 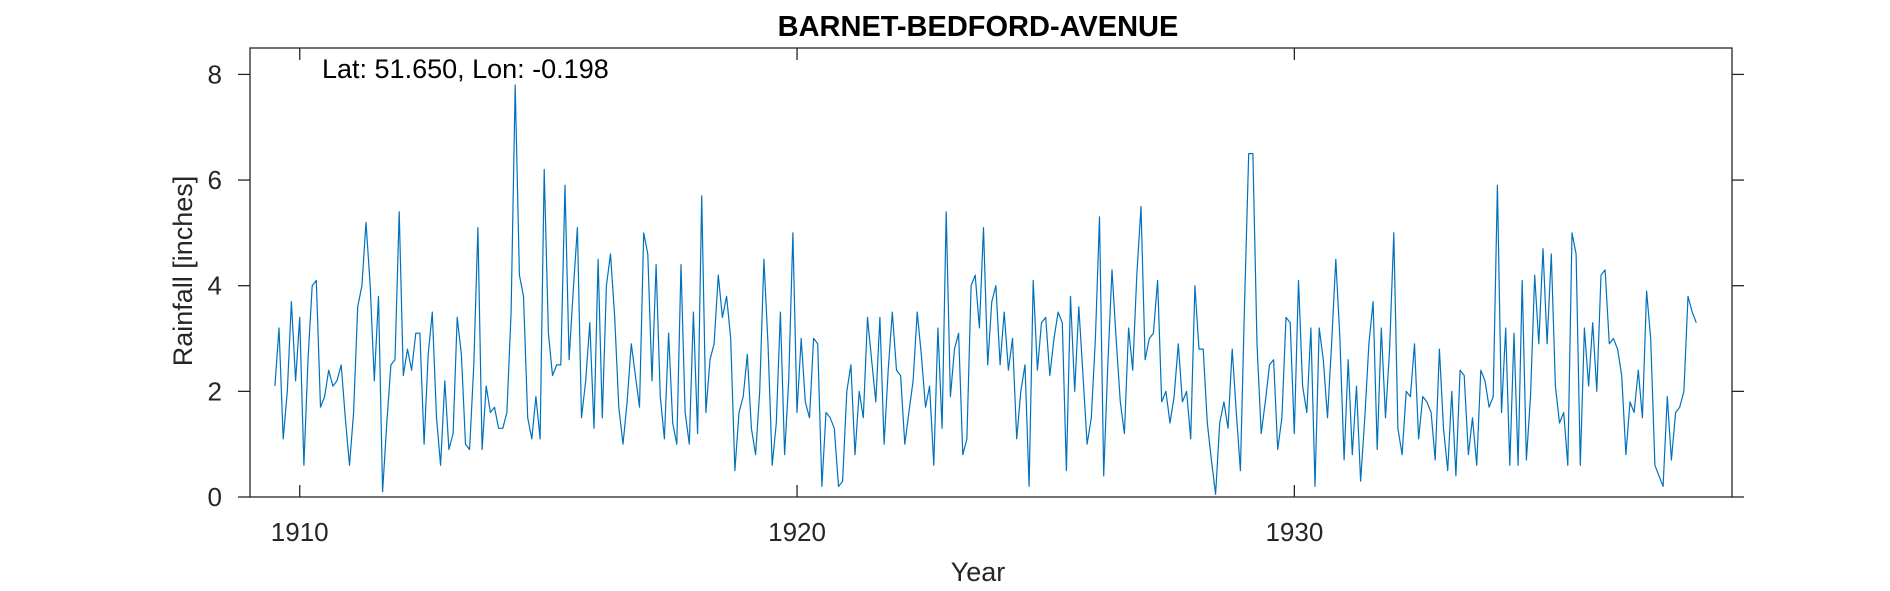 I want to click on y-tick-label: 4, so click(x=215, y=286).